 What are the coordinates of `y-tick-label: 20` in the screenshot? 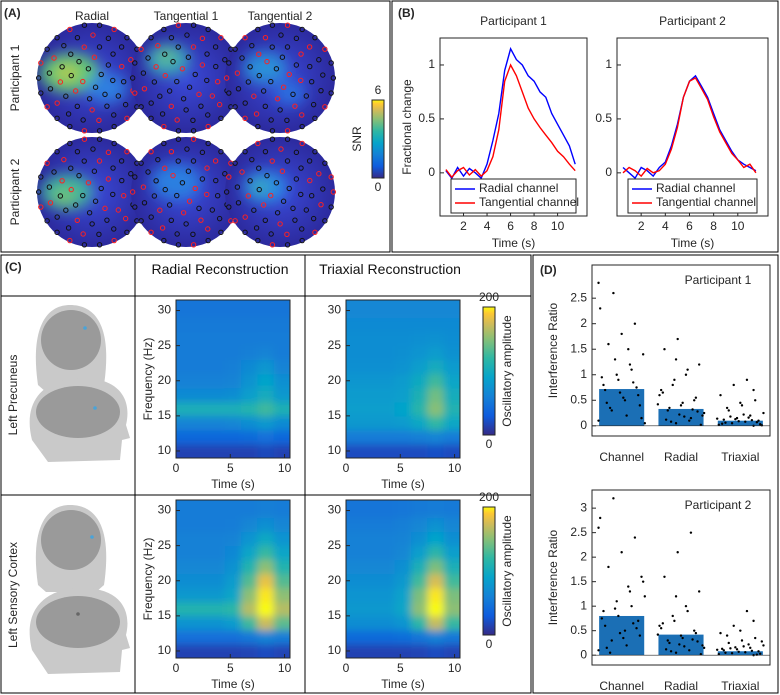 It's located at (165, 380).